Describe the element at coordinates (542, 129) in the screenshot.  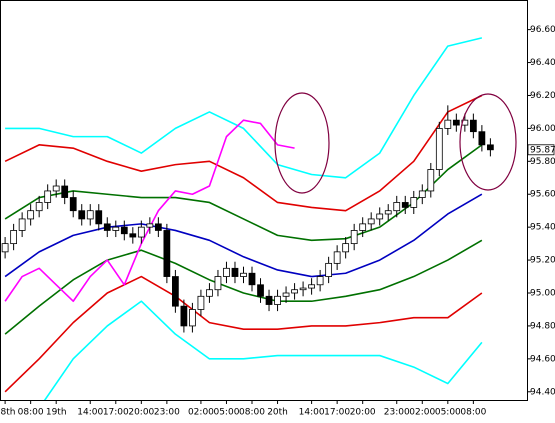
I see `y-tick-label: 96.00` at that location.